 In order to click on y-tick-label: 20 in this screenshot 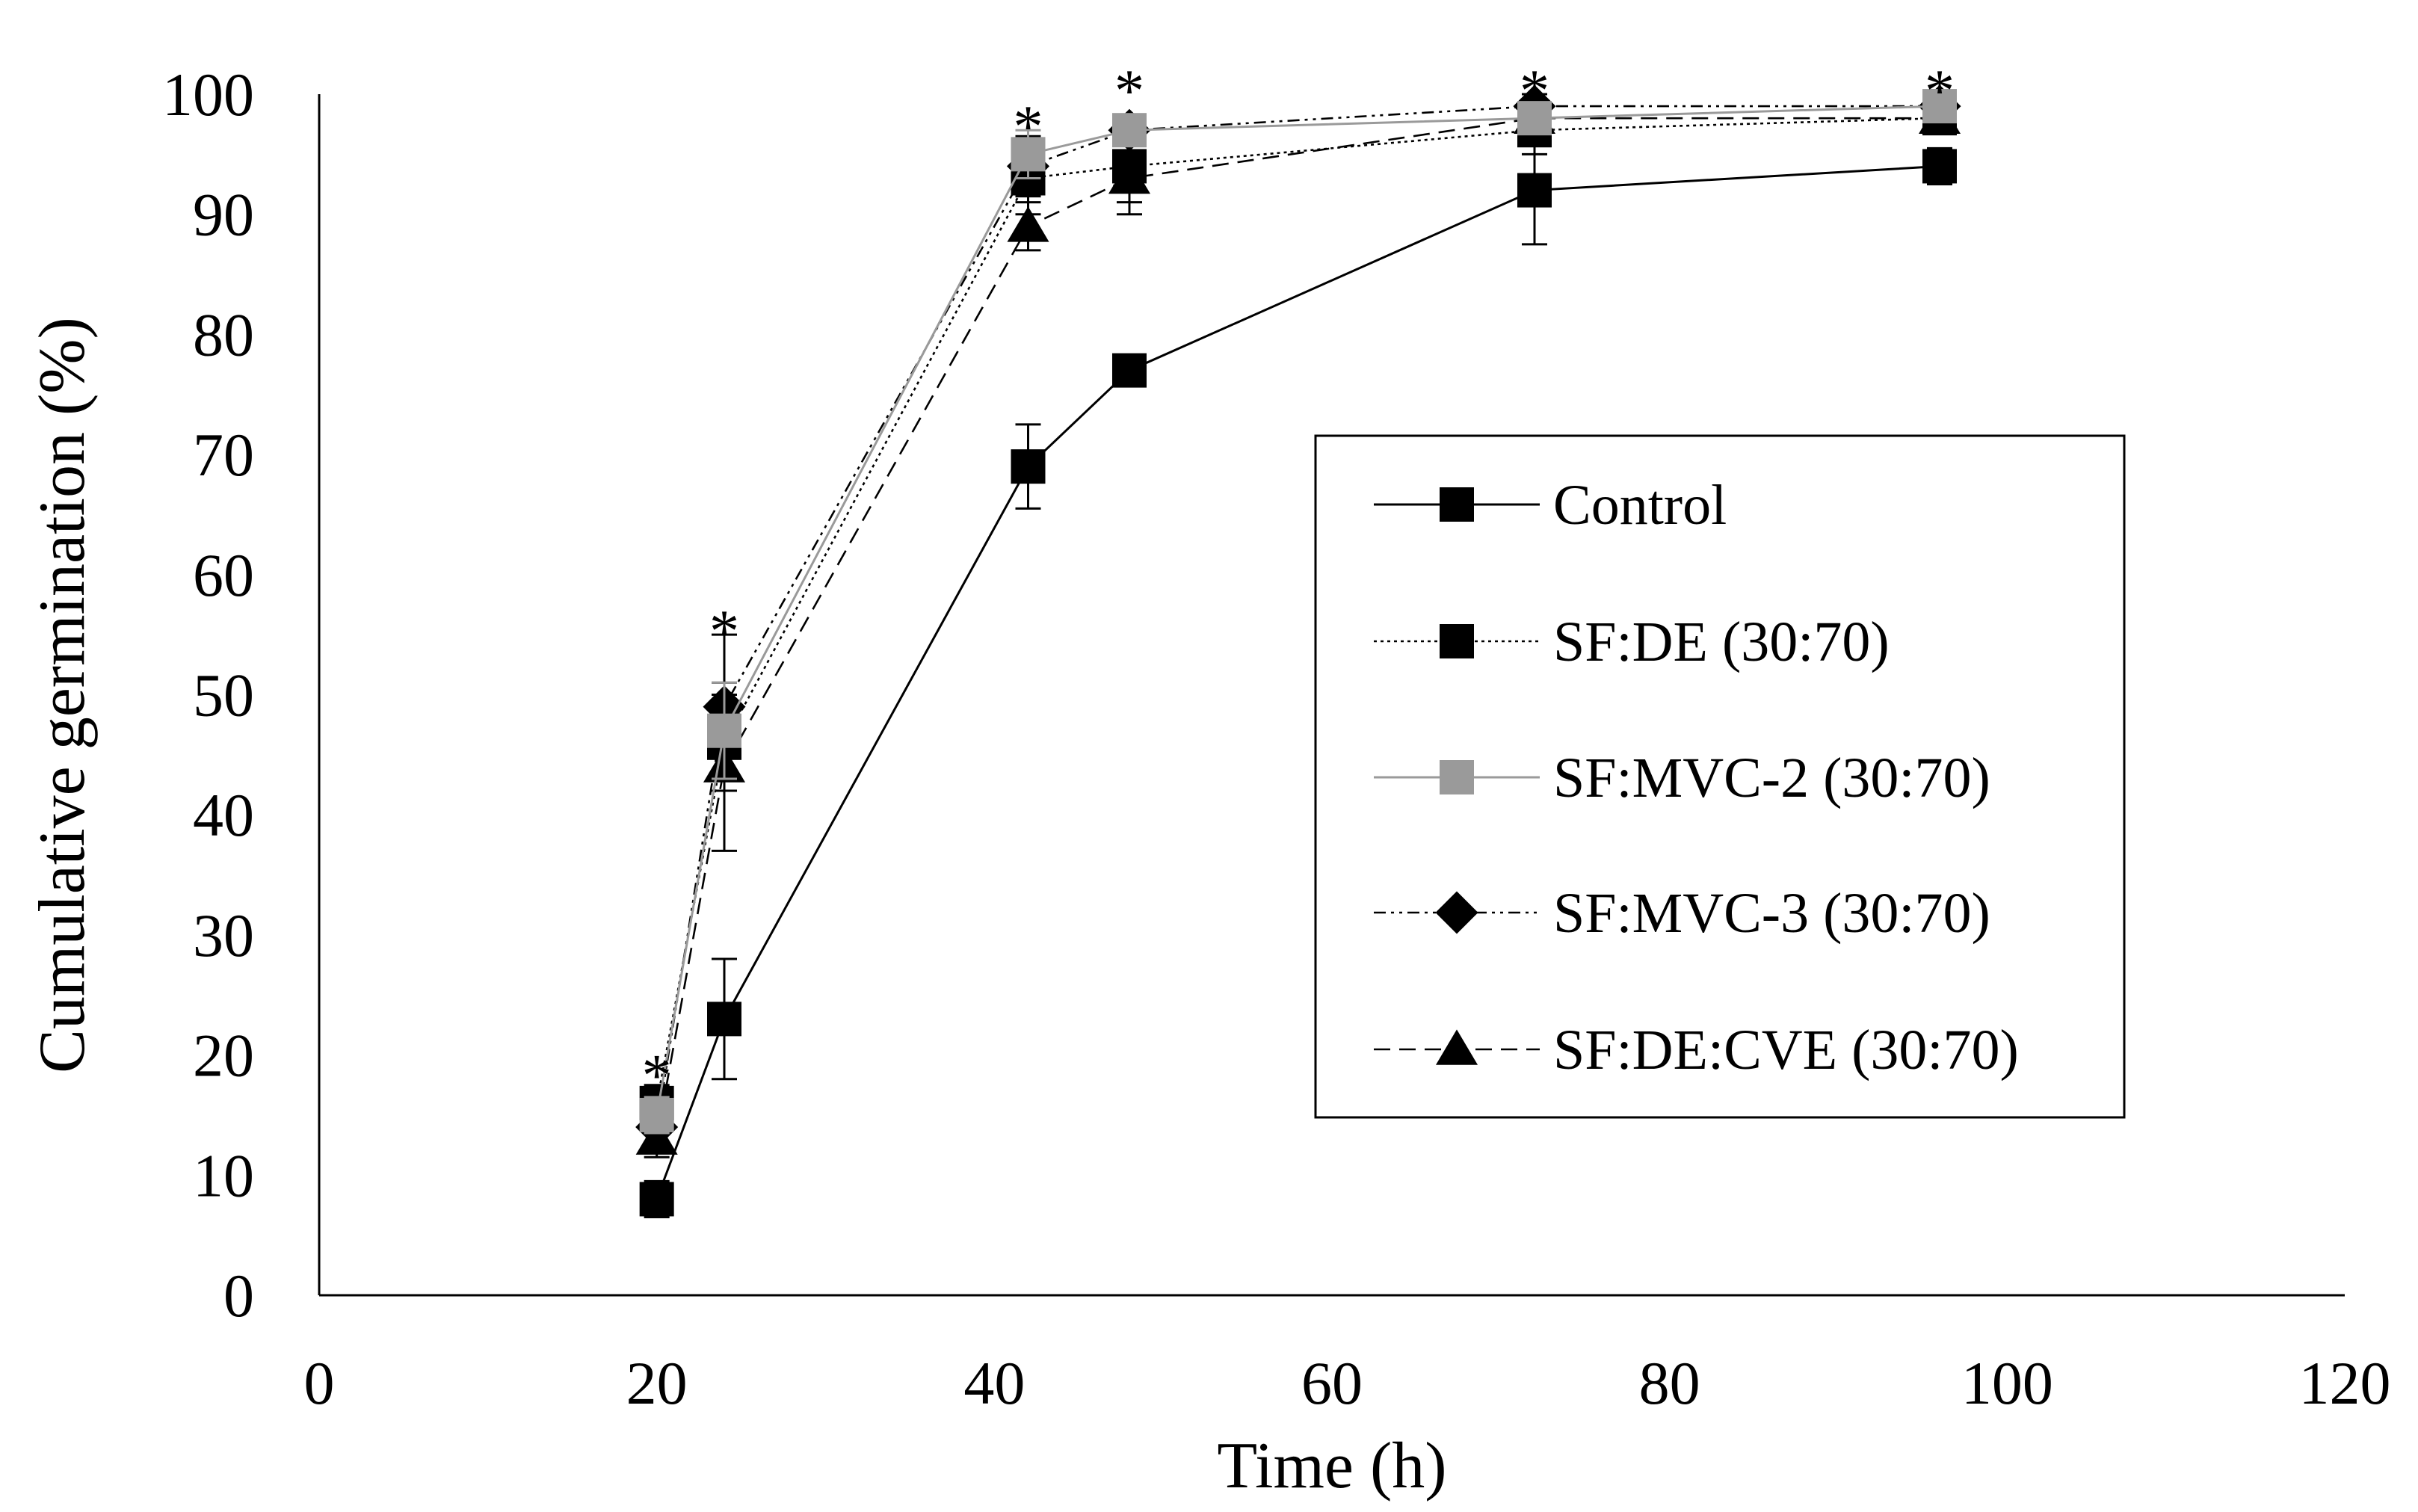, I will do `click(223, 1056)`.